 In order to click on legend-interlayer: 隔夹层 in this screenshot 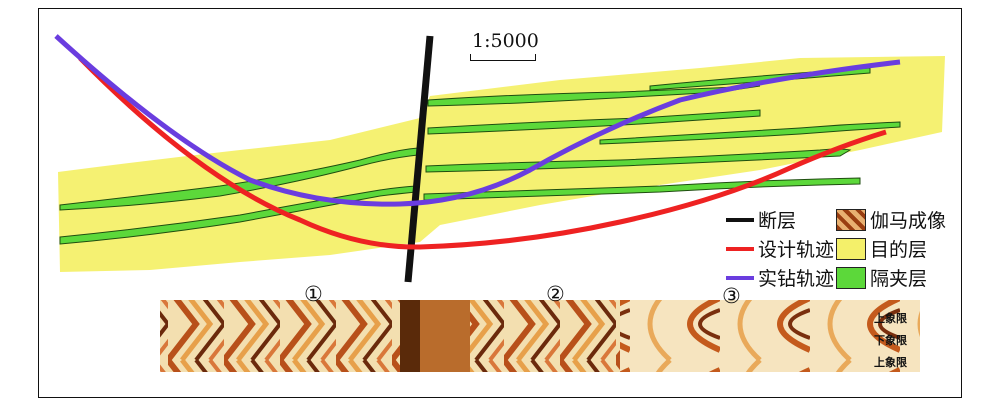, I will do `click(881, 277)`.